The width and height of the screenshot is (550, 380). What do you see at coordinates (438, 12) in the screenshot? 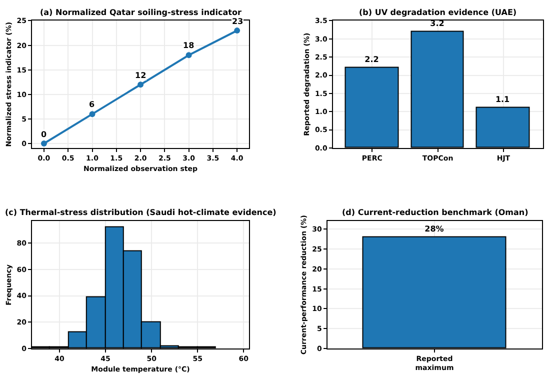
I see `chart-title: (b) UV degradation evidence (UAE)` at bounding box center [438, 12].